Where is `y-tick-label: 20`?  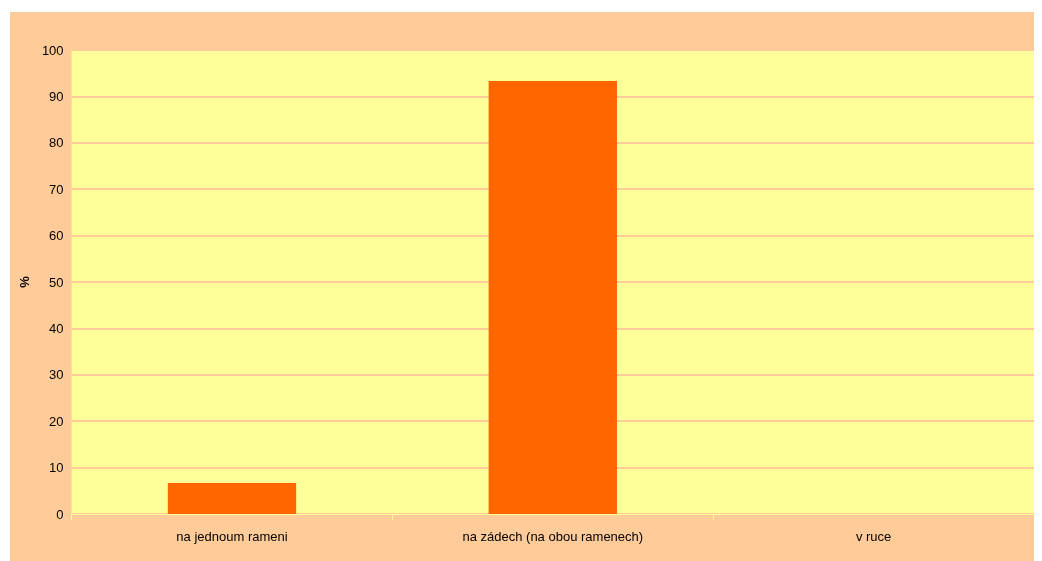
y-tick-label: 20 is located at coordinates (56, 421).